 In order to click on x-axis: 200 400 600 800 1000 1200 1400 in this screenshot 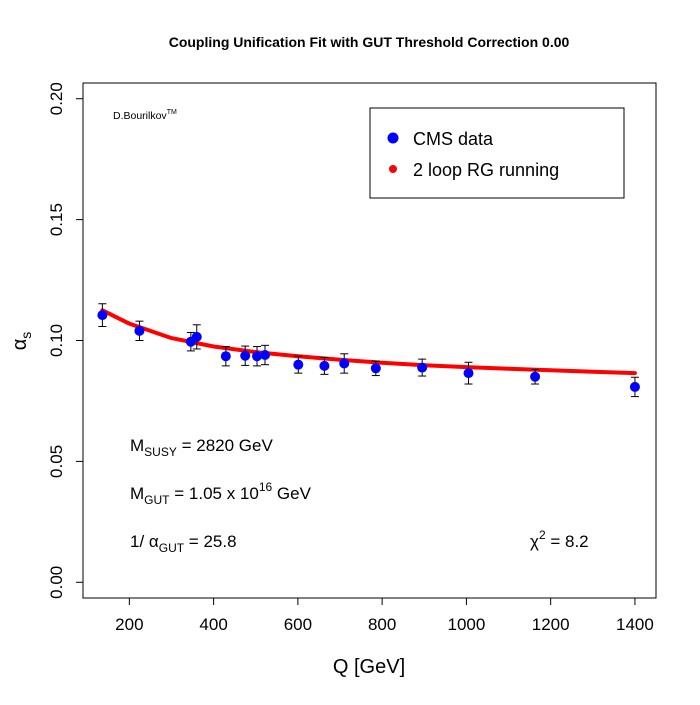, I will do `click(384, 616)`.